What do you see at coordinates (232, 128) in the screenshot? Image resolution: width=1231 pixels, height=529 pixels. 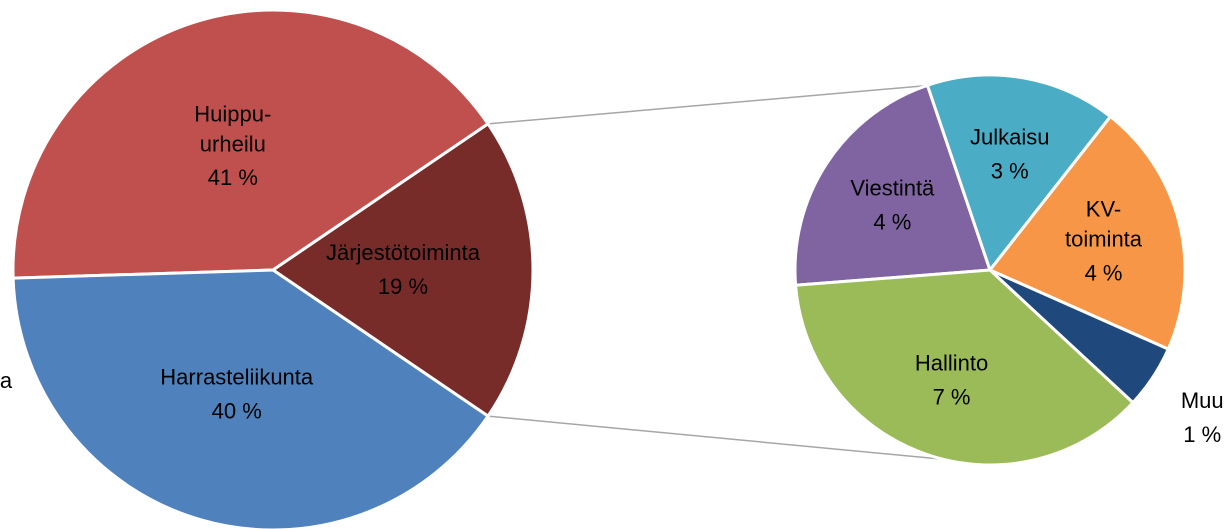 I see `slice-label: Huippu-urheilu` at bounding box center [232, 128].